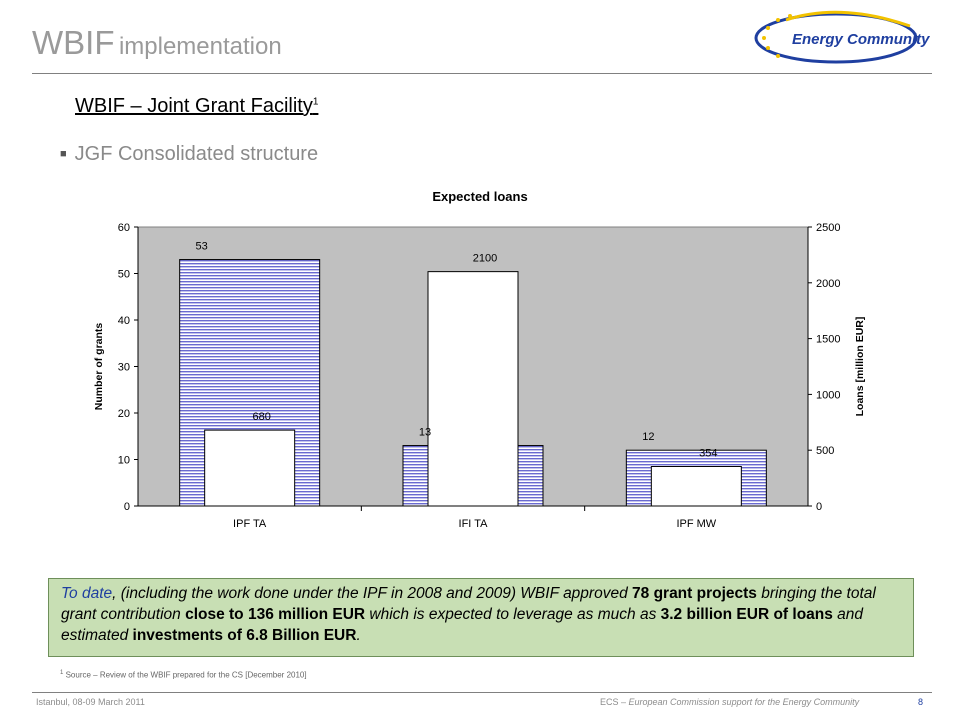 This screenshot has width=960, height=720. What do you see at coordinates (124, 275) in the screenshot?
I see `y-tick-label-left: 50` at bounding box center [124, 275].